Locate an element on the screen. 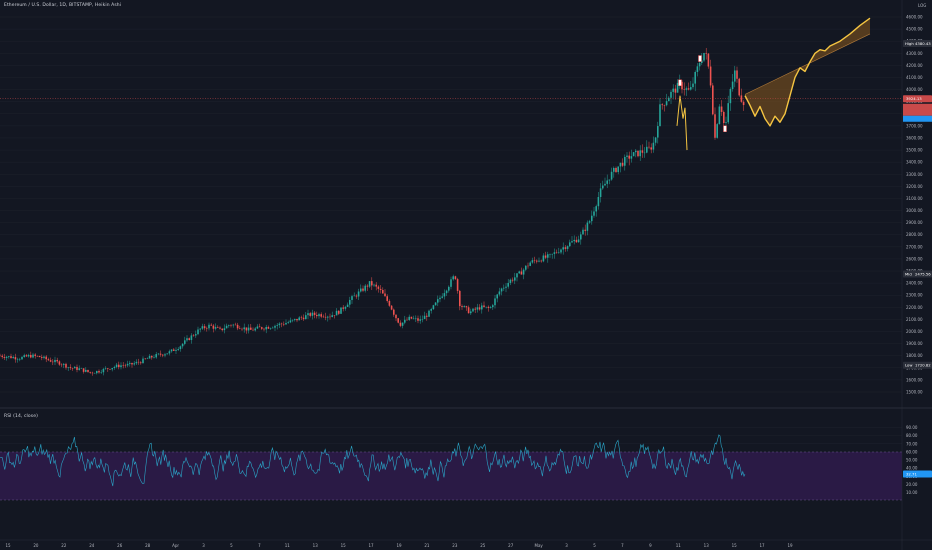  projection-band is located at coordinates (807, 72).